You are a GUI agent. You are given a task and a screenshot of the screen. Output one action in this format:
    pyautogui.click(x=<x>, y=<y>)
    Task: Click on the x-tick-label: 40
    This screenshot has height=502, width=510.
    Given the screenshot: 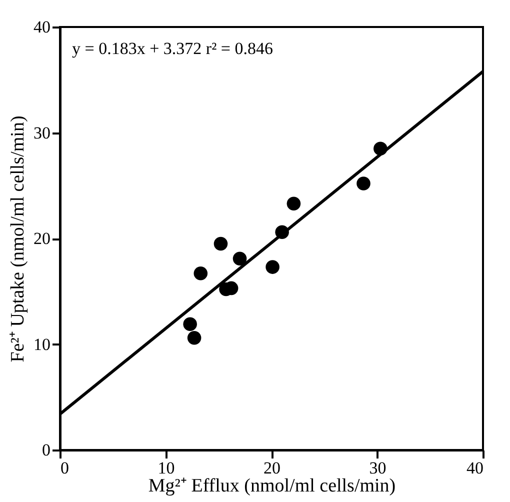 What is the action you would take?
    pyautogui.click(x=475, y=468)
    